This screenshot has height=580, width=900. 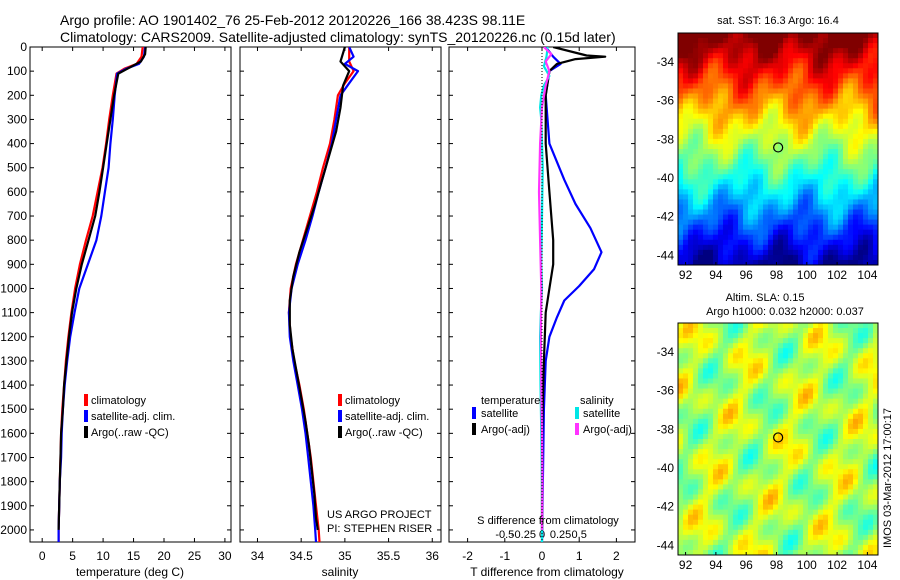 I want to click on s-tick-label: -0.25, so click(x=523, y=535).